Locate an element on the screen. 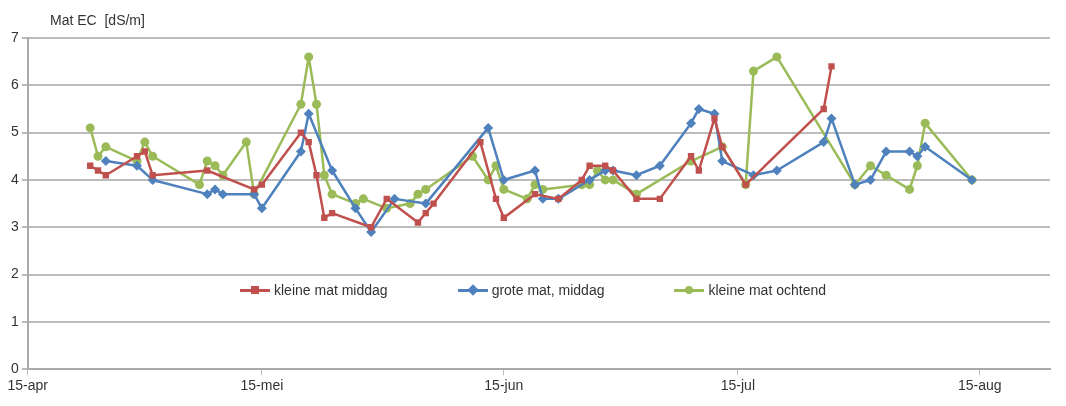 This screenshot has height=406, width=1066. y-axis-title: Mat EC [dS/m] is located at coordinates (97, 20).